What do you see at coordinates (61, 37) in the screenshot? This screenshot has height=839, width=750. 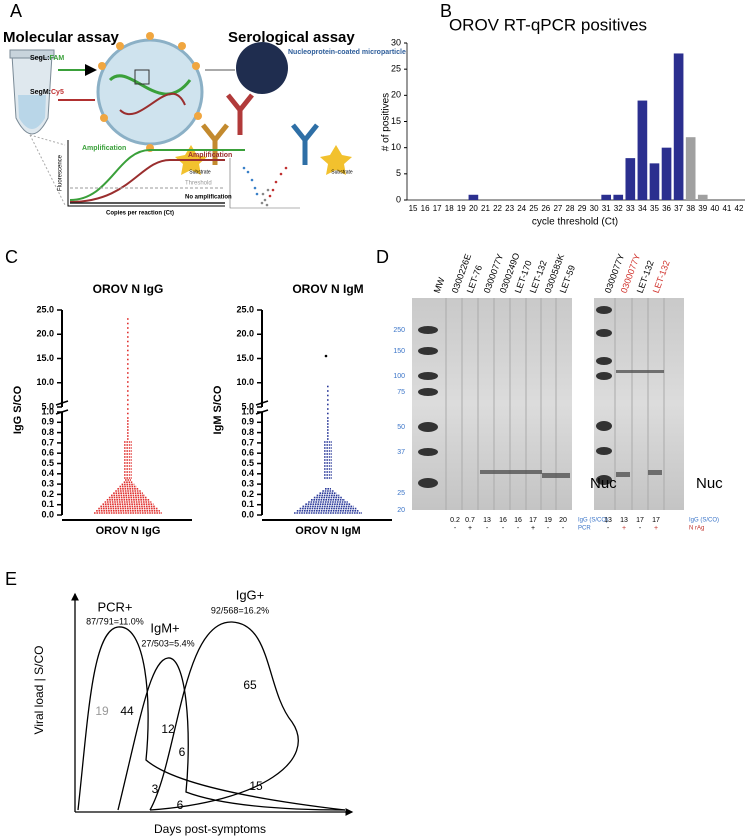 I see `molecular-title: Molecular assay` at bounding box center [61, 37].